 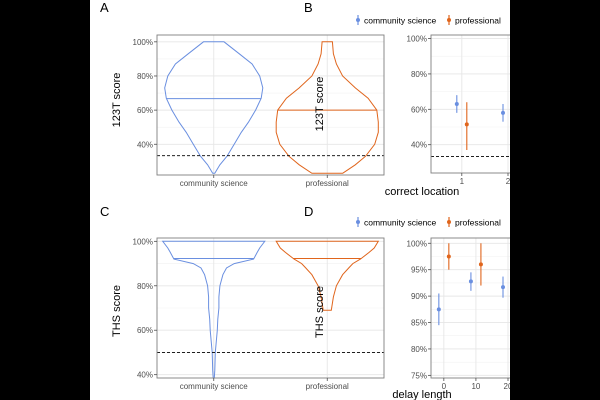 I want to click on x-tick-label: 2, so click(x=508, y=181).